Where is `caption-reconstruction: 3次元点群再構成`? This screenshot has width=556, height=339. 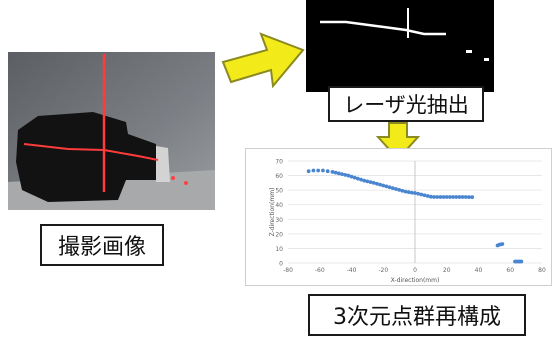 caption-reconstruction: 3次元点群再構成 is located at coordinates (417, 315).